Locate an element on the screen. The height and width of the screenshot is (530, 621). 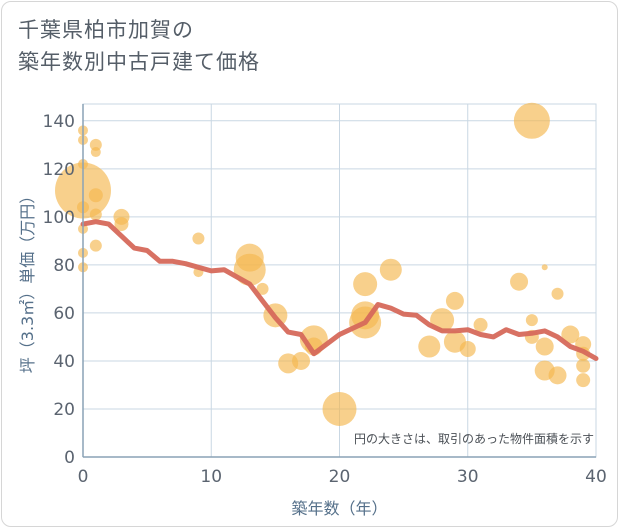
y-tick-label: 120 is located at coordinates (59, 170).